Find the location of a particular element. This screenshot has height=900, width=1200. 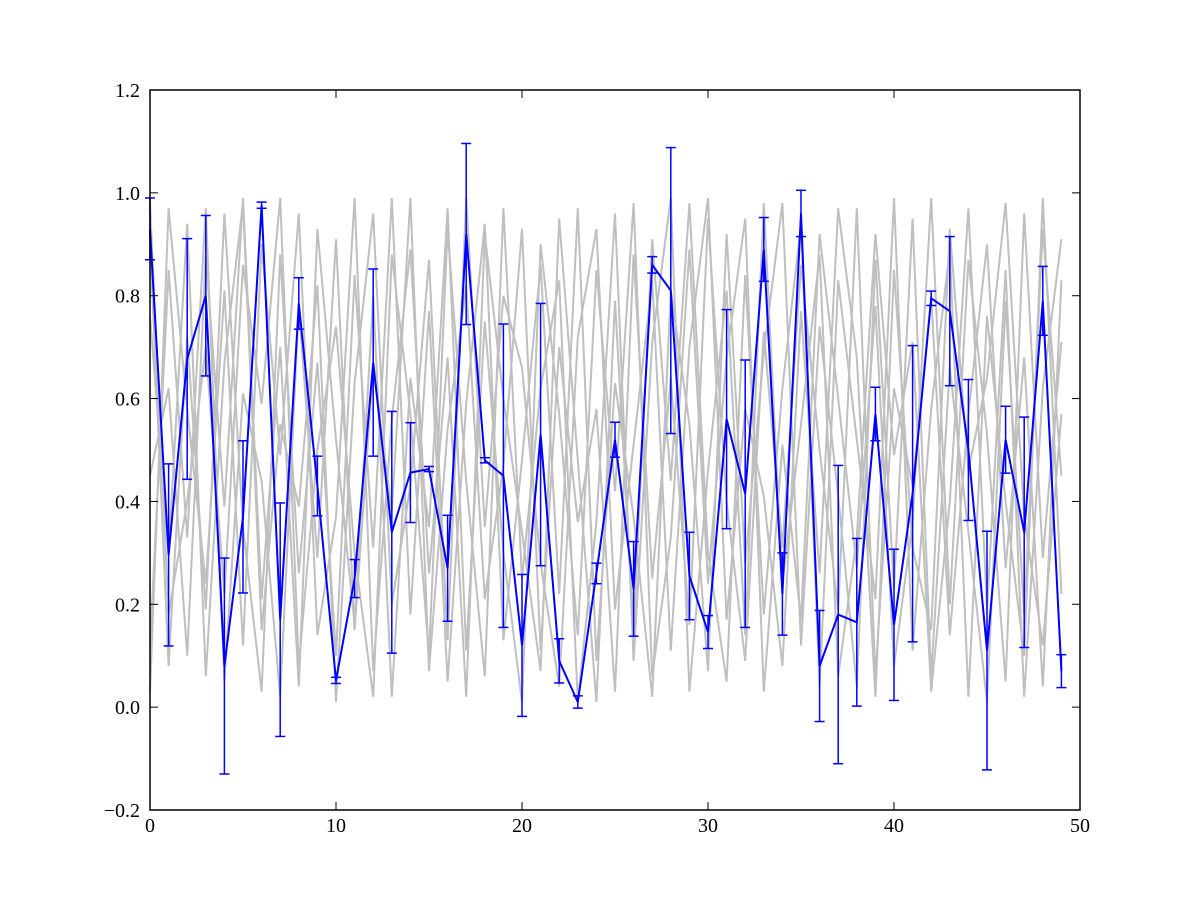

x-tick-label: 40 is located at coordinates (894, 826).